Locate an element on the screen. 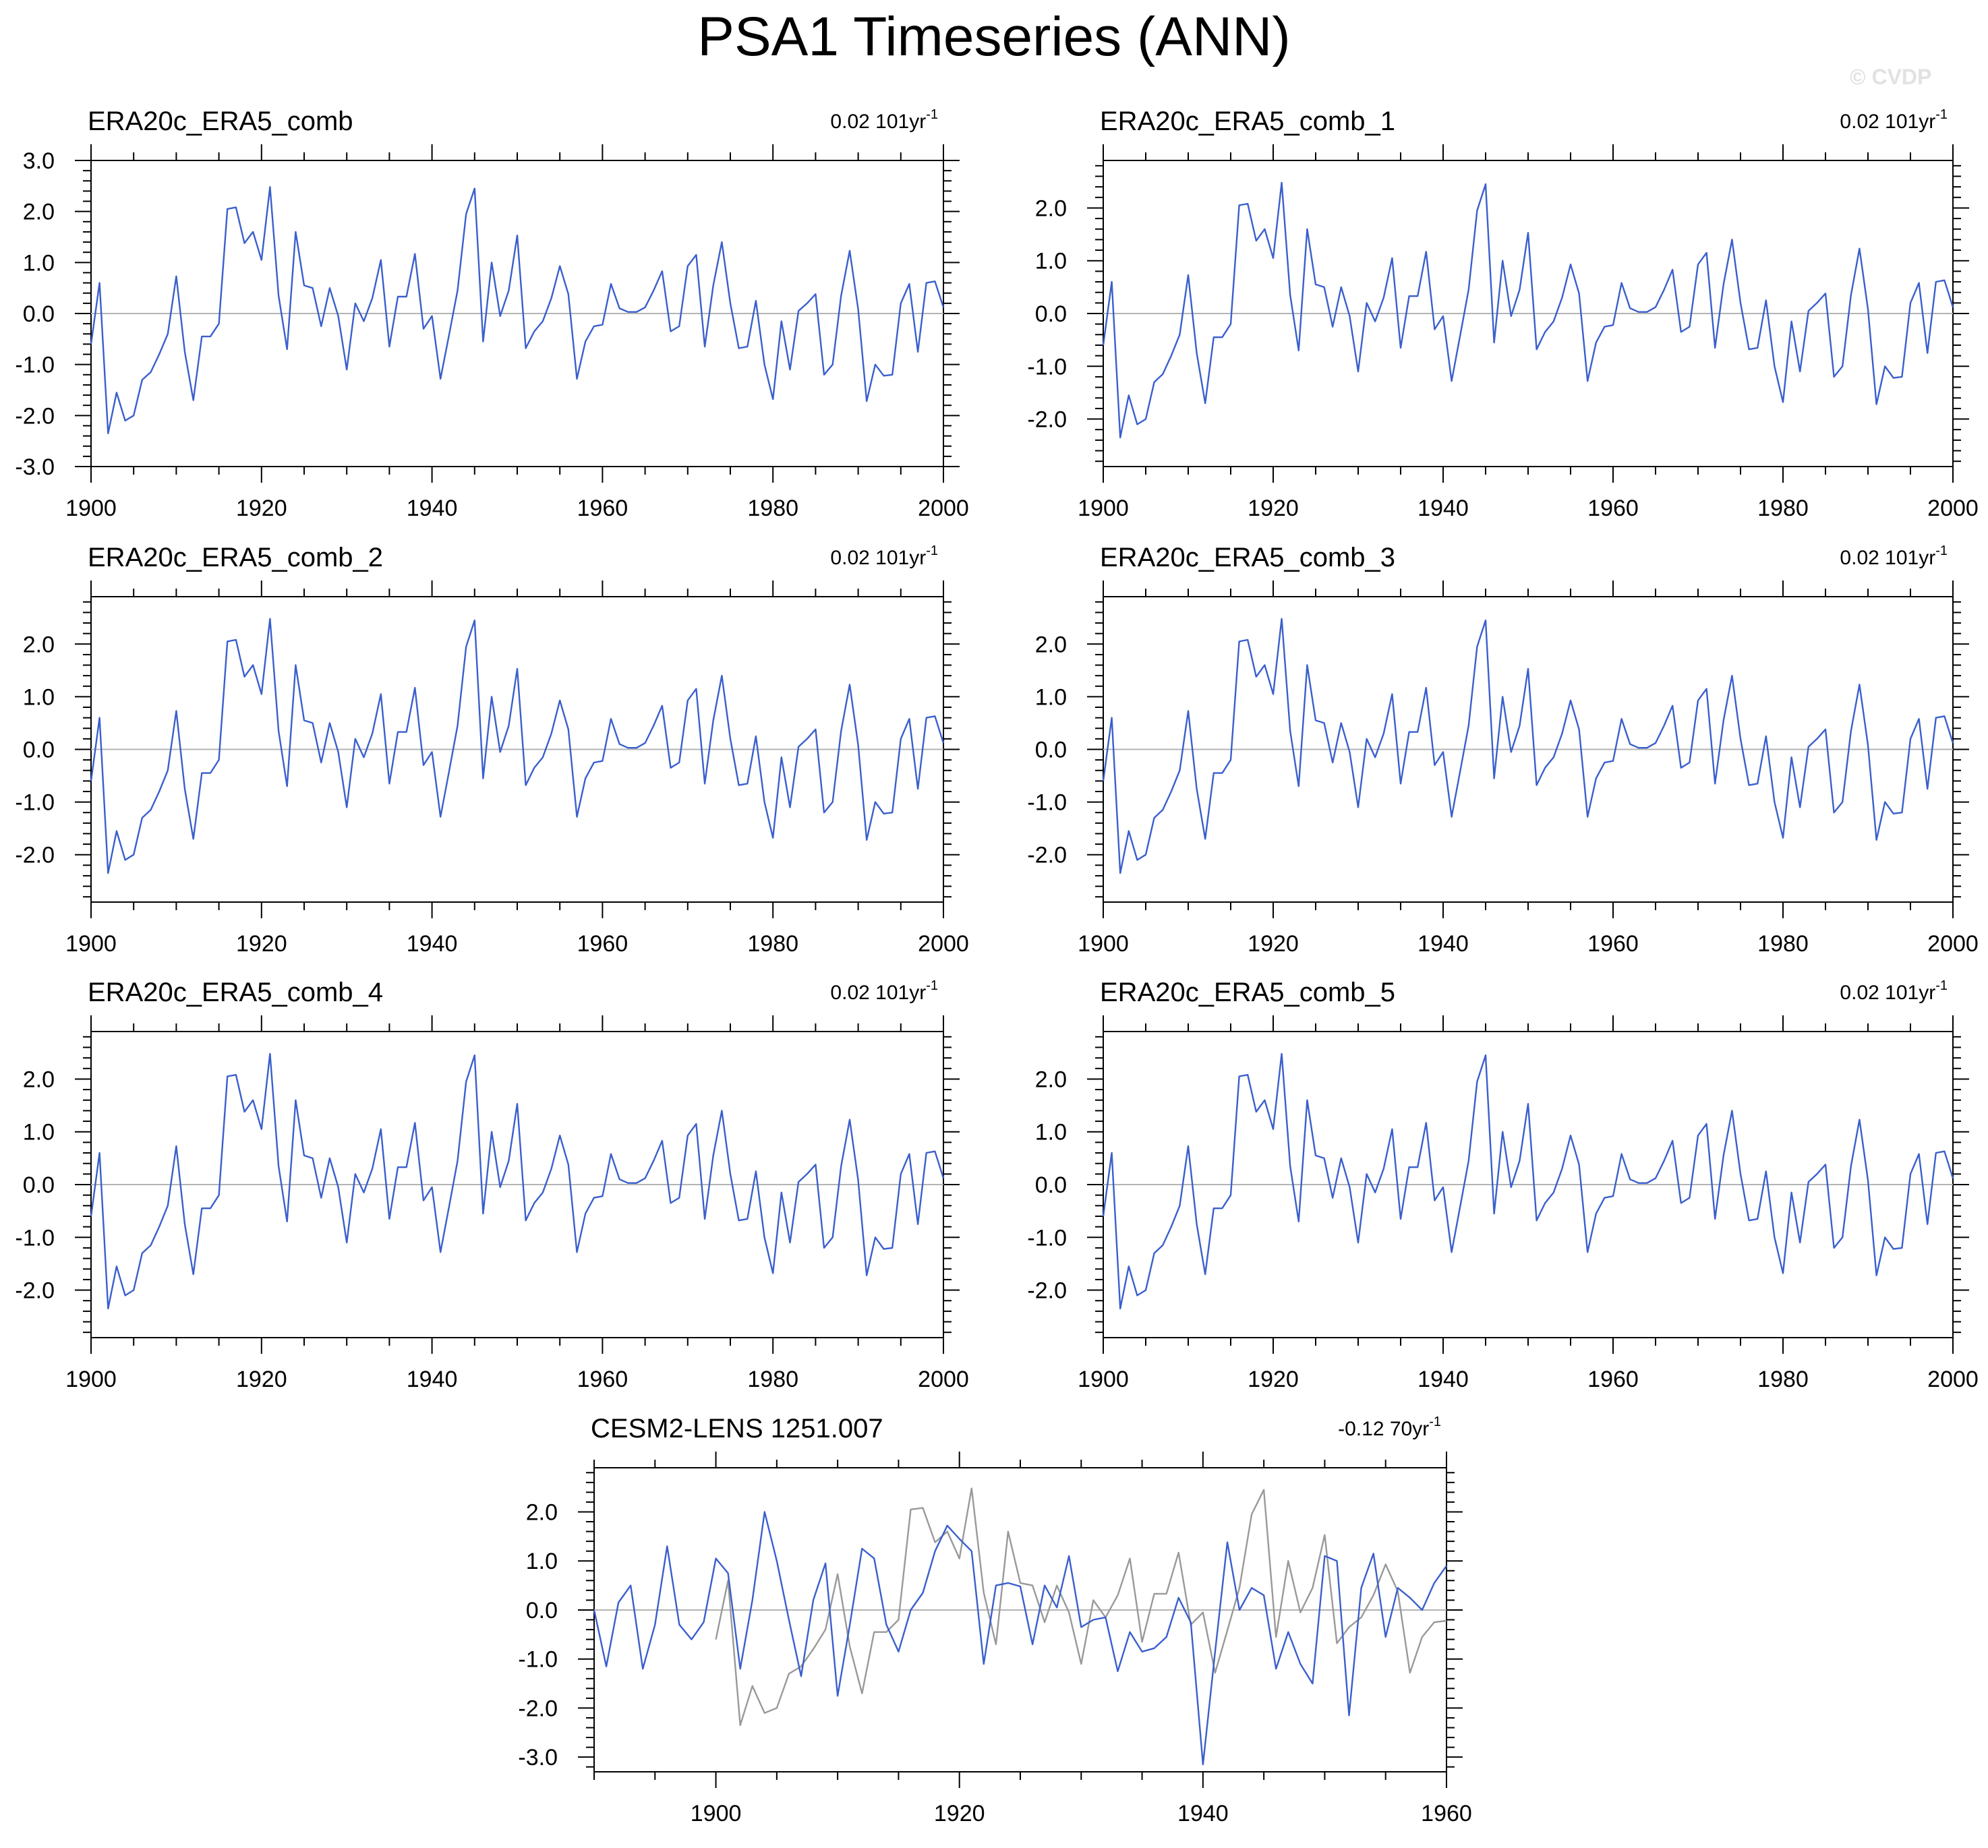 The height and width of the screenshot is (1848, 1988). y-tick-label: 3.0 is located at coordinates (39, 161).